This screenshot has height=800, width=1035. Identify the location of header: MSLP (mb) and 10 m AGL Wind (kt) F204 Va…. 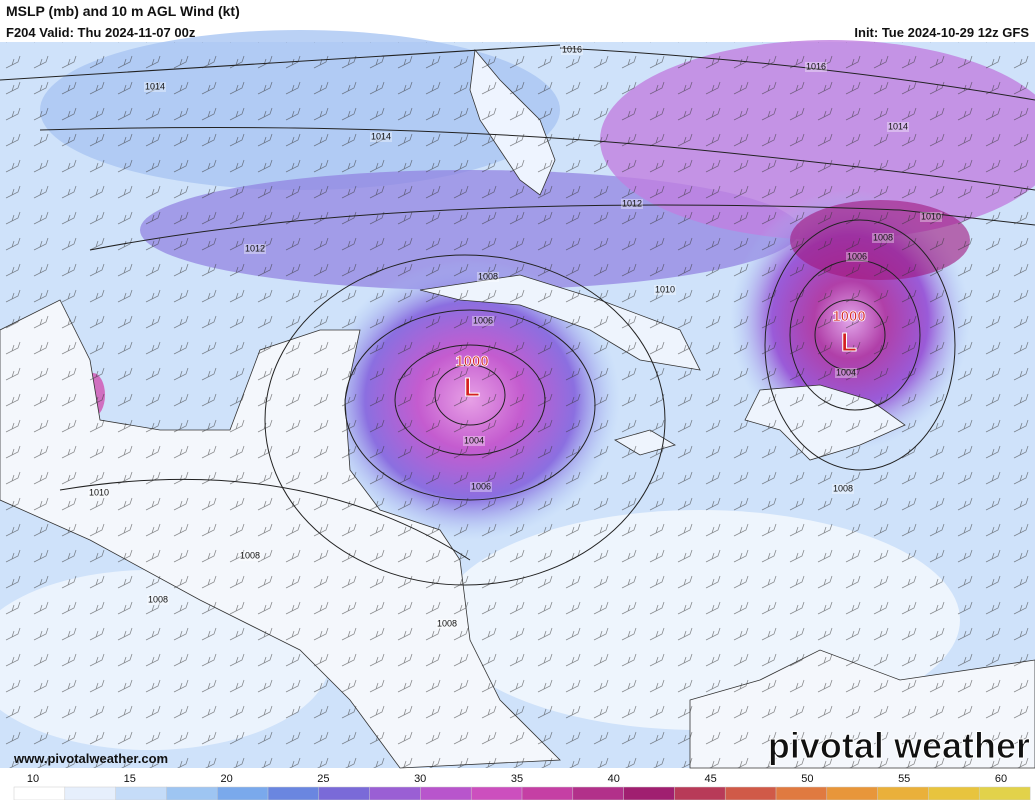
(517, 21).